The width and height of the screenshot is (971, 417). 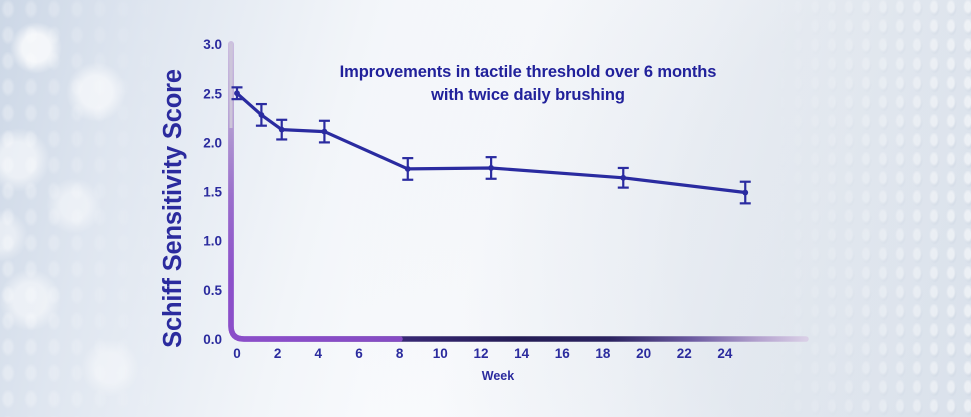 What do you see at coordinates (400, 353) in the screenshot?
I see `x-tick-label: 8` at bounding box center [400, 353].